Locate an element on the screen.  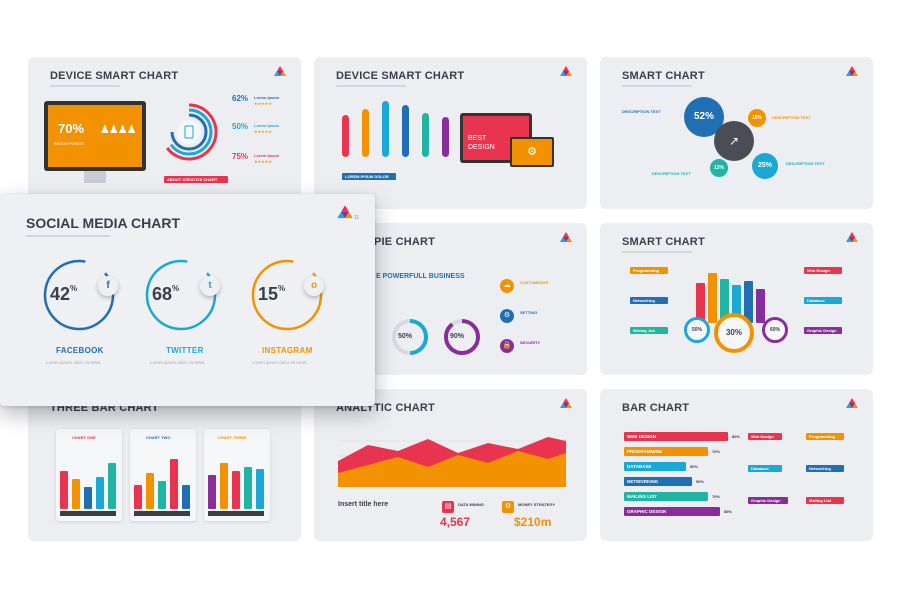
area-chart is located at coordinates (452, 462).